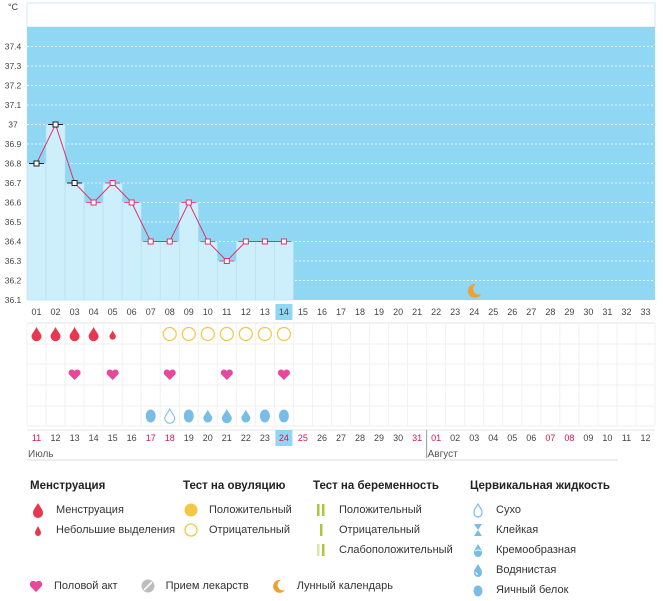 The width and height of the screenshot is (663, 601). Describe the element at coordinates (170, 438) in the screenshot. I see `date-label: 18` at that location.